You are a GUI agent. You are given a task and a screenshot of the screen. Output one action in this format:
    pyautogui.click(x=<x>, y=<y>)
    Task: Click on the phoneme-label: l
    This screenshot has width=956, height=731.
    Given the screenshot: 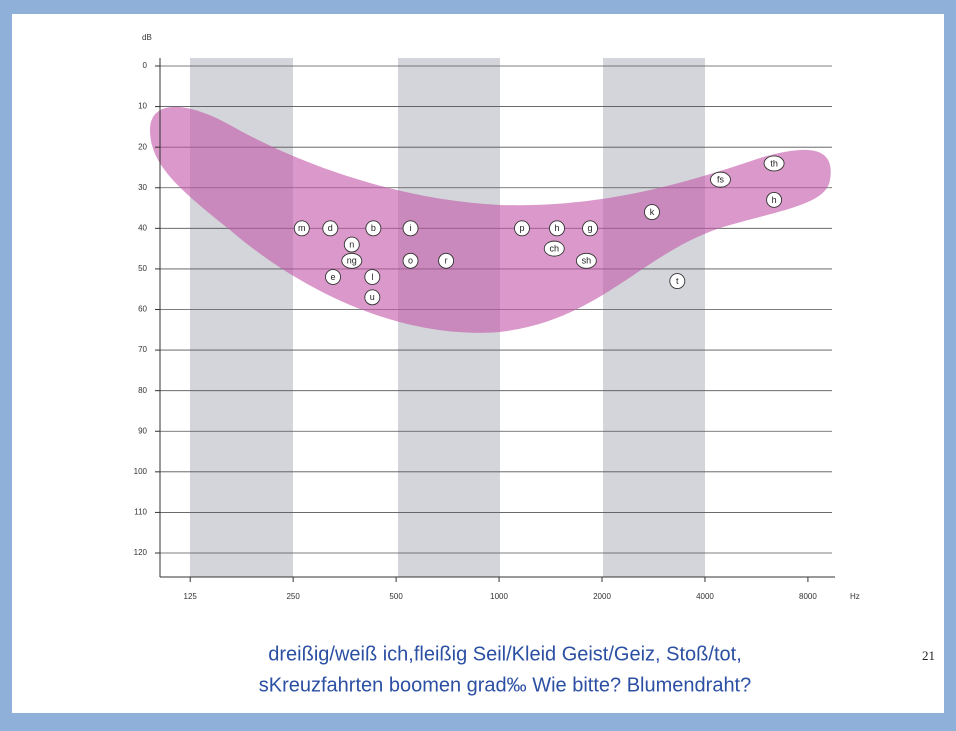 What is the action you would take?
    pyautogui.click(x=372, y=277)
    